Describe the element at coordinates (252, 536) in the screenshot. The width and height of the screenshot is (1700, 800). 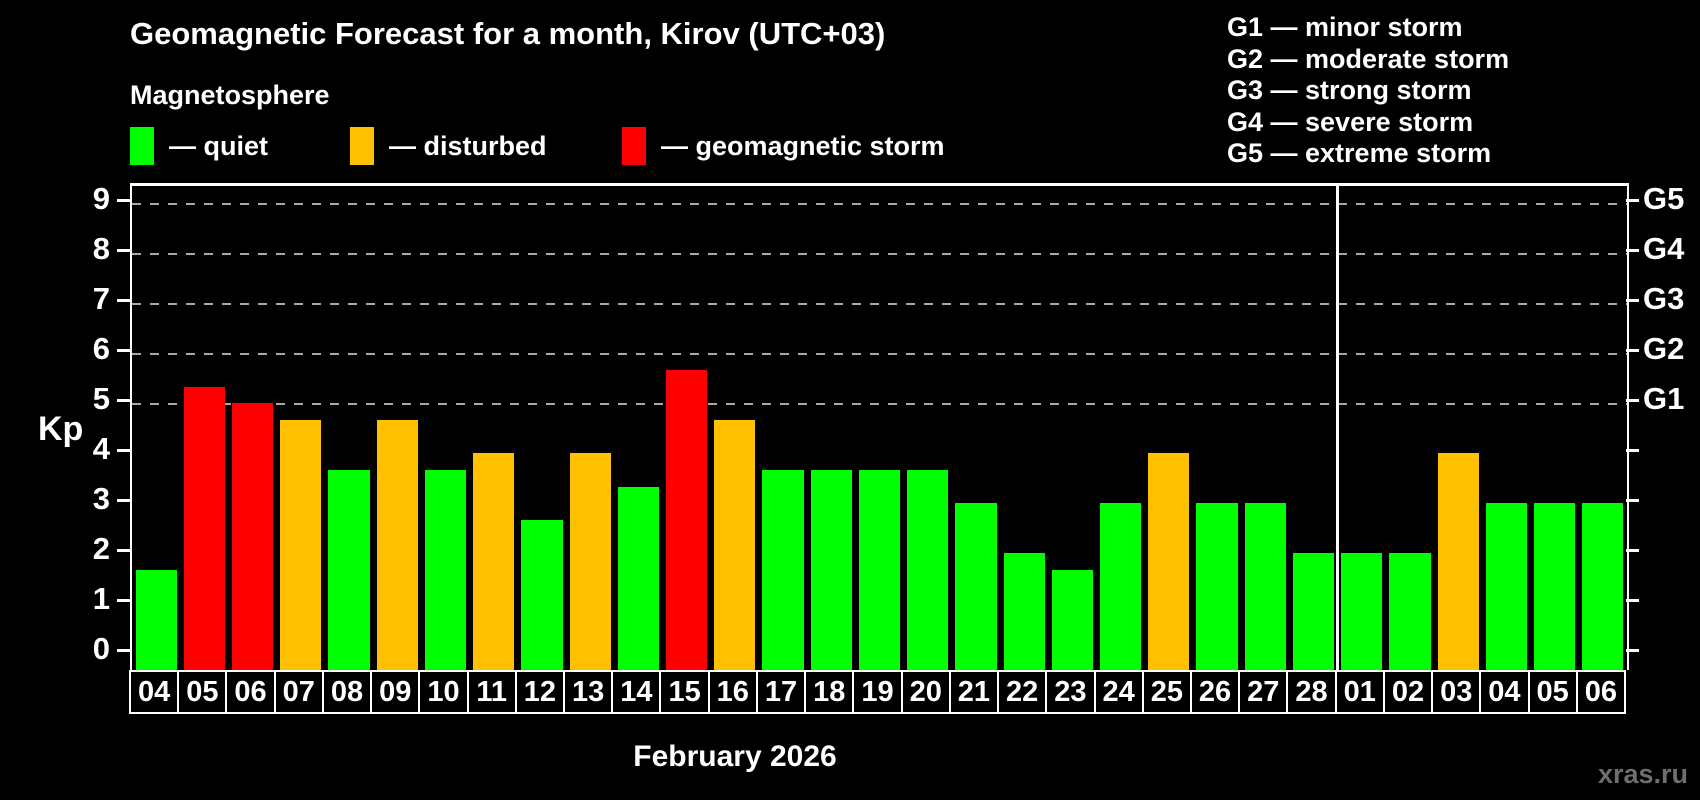
I see `kp-bar-day-06-idx2` at that location.